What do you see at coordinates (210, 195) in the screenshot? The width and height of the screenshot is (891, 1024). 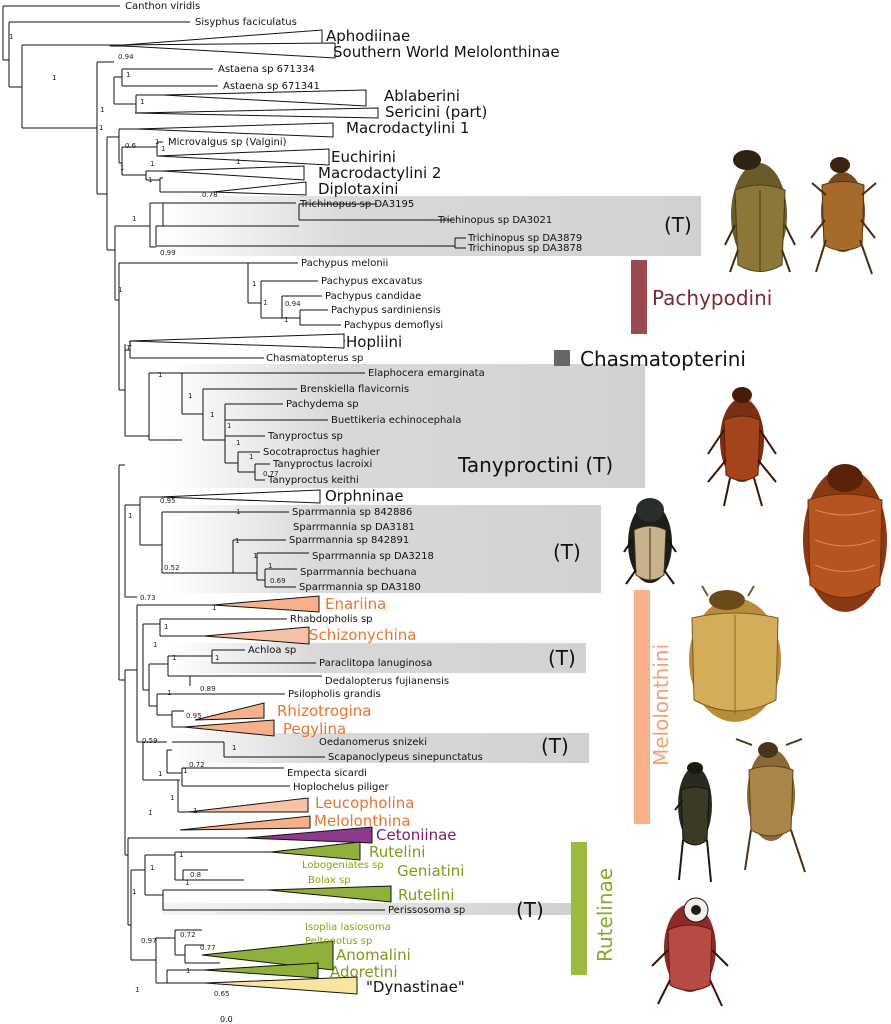 I see `support-value: 0.78` at bounding box center [210, 195].